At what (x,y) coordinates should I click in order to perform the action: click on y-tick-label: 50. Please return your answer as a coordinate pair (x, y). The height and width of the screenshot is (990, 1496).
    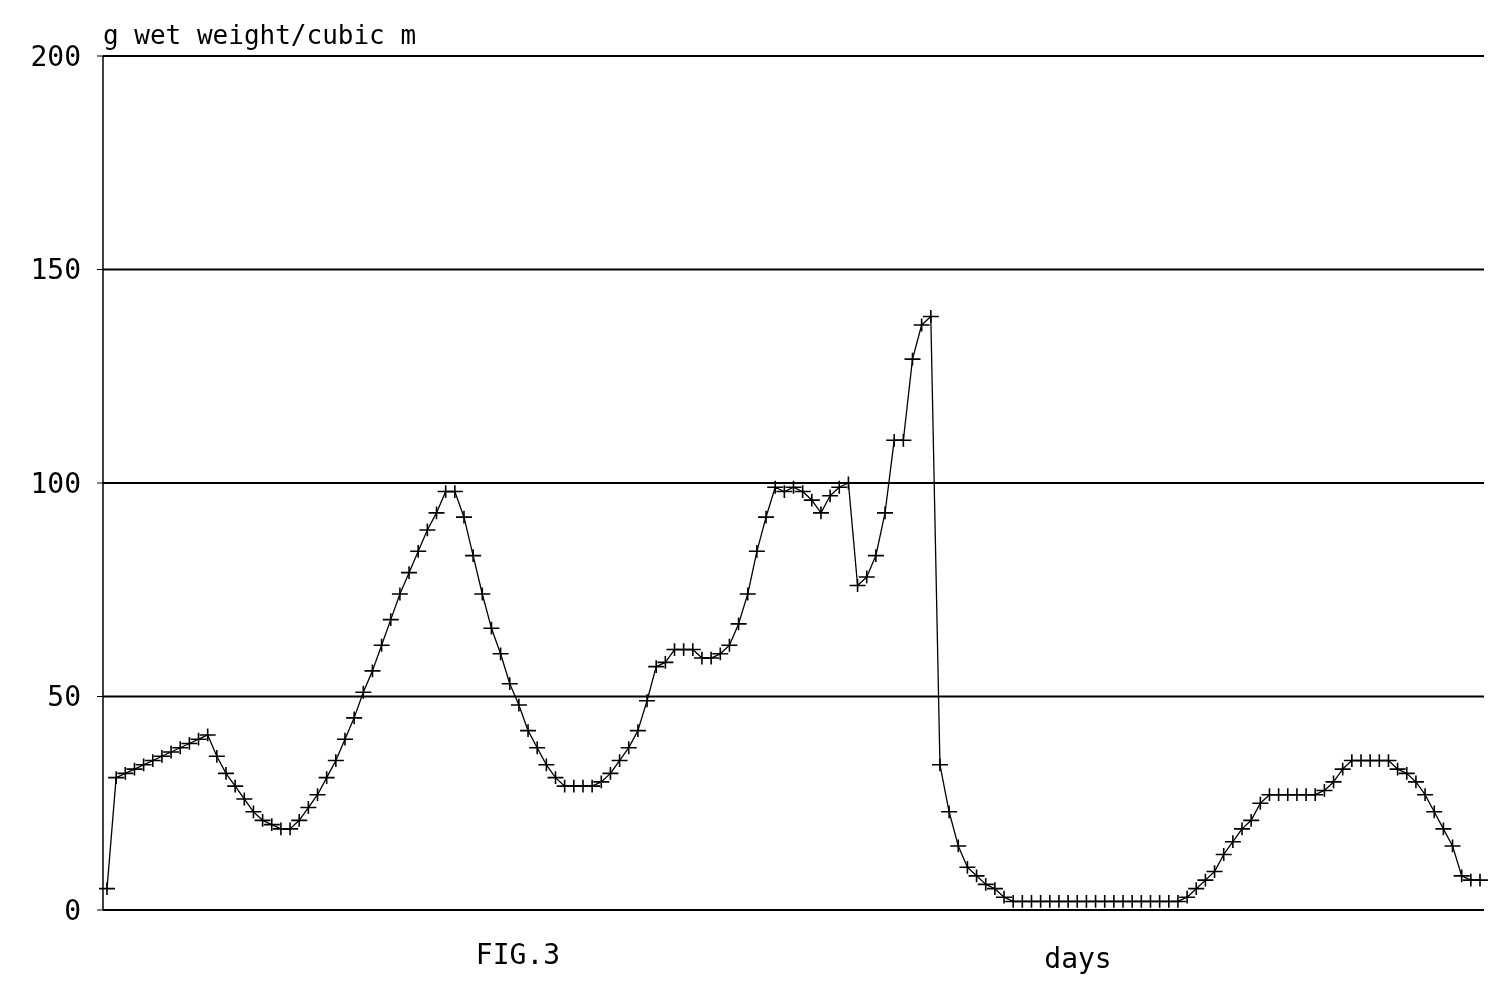
    Looking at the image, I should click on (64, 697).